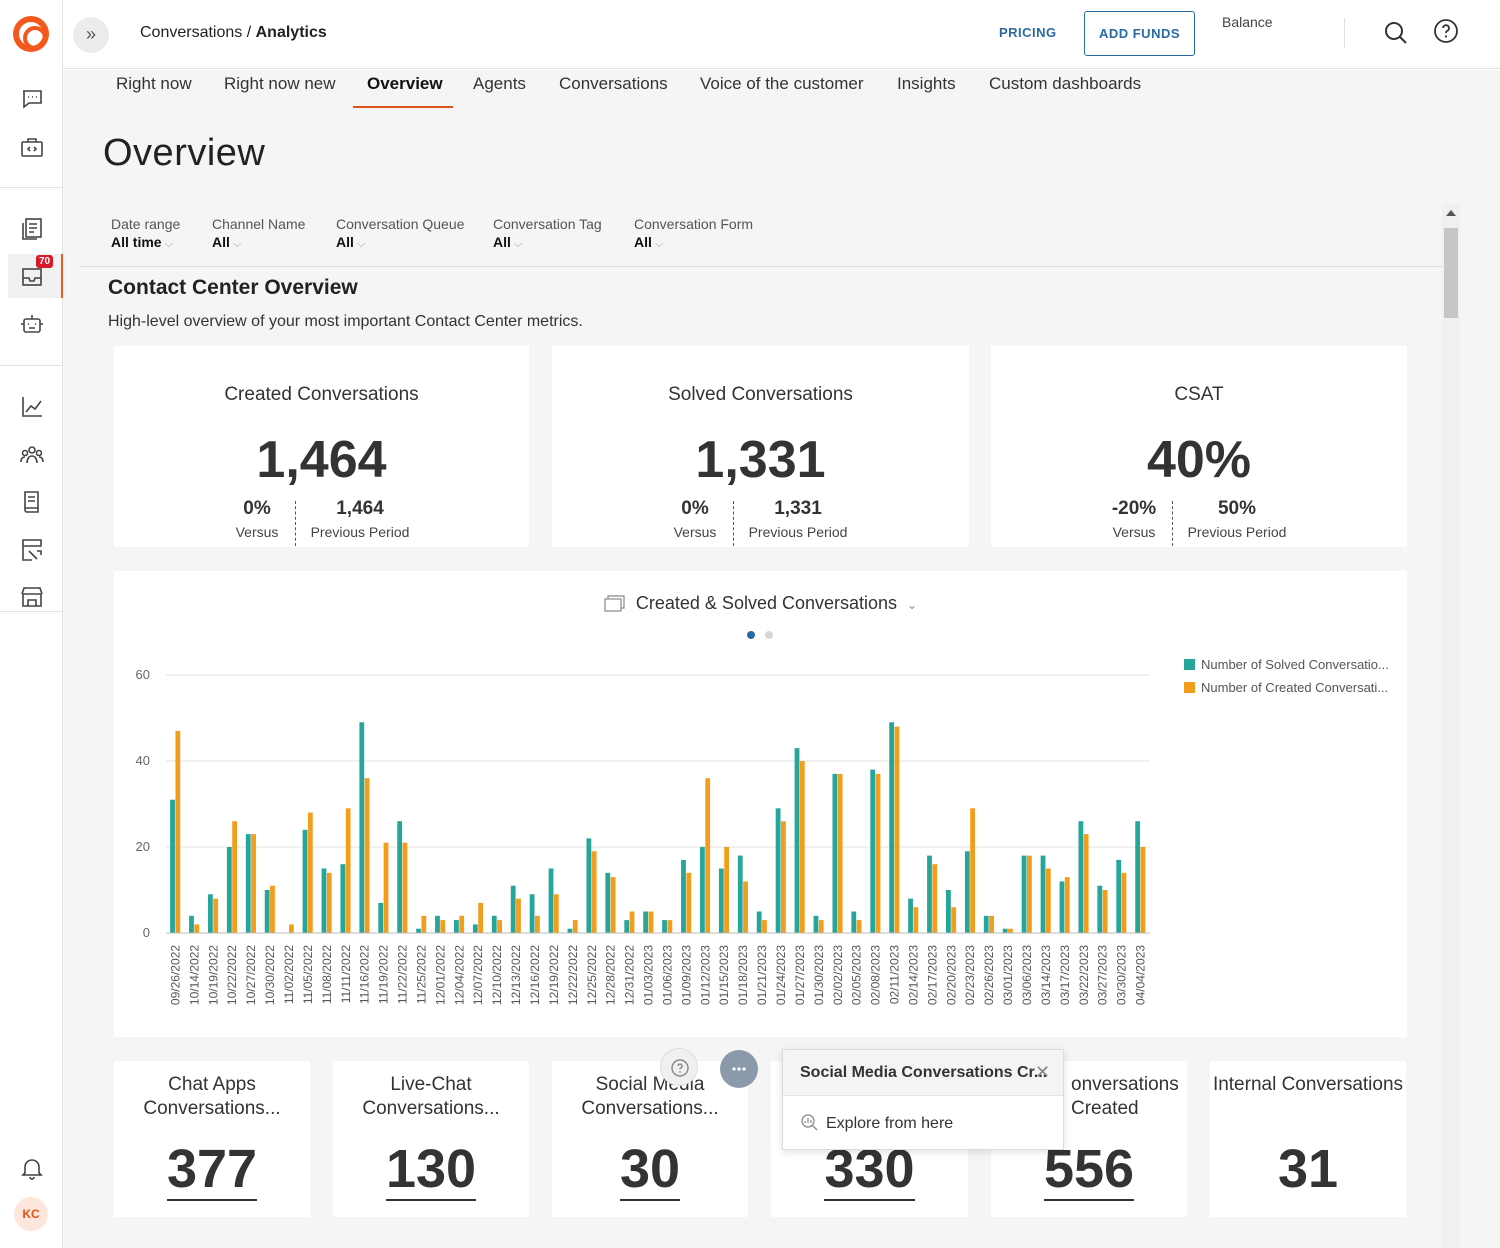  Describe the element at coordinates (613, 83) in the screenshot. I see `tab-conversations: Conversations` at that location.